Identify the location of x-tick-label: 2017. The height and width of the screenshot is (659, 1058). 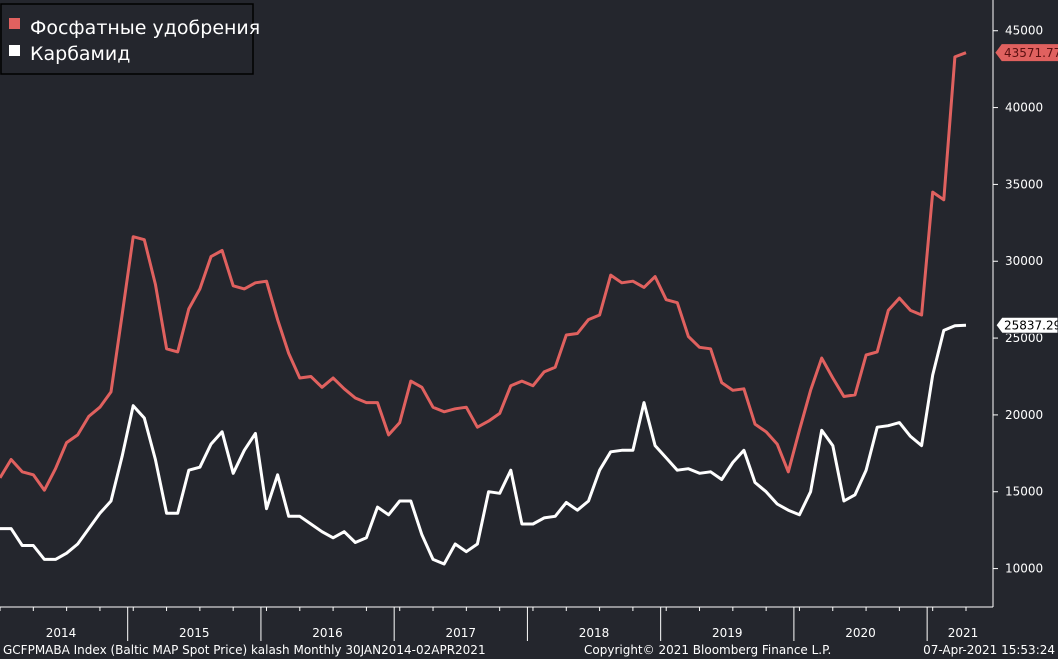
(461, 633).